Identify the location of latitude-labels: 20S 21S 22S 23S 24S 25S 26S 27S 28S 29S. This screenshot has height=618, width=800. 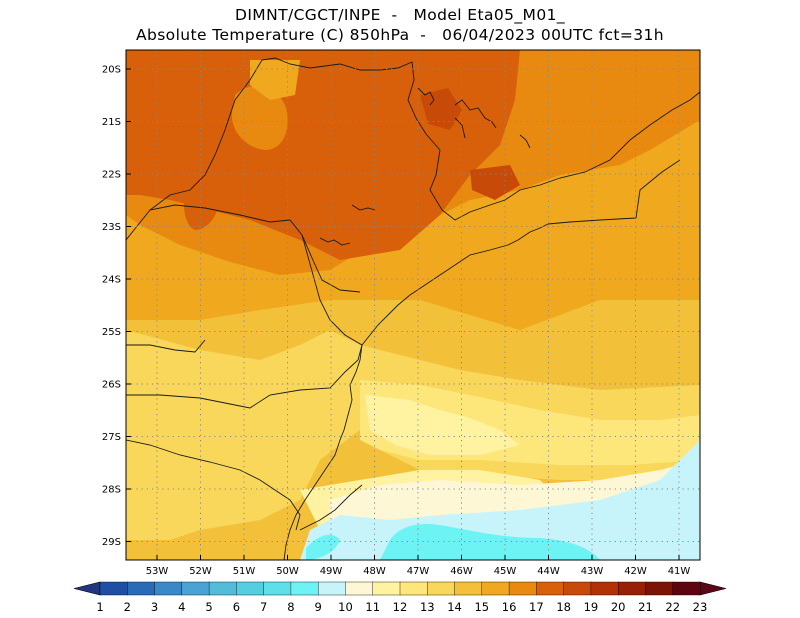
(111, 307).